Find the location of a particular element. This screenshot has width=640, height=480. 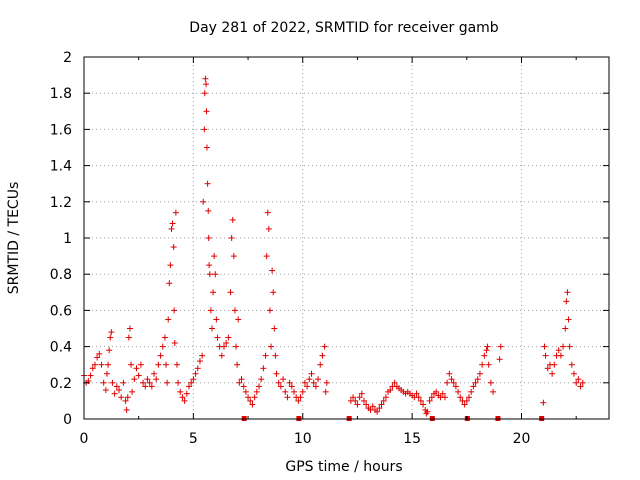

y-axis-label: SRMTID / TECUs is located at coordinates (14, 238).